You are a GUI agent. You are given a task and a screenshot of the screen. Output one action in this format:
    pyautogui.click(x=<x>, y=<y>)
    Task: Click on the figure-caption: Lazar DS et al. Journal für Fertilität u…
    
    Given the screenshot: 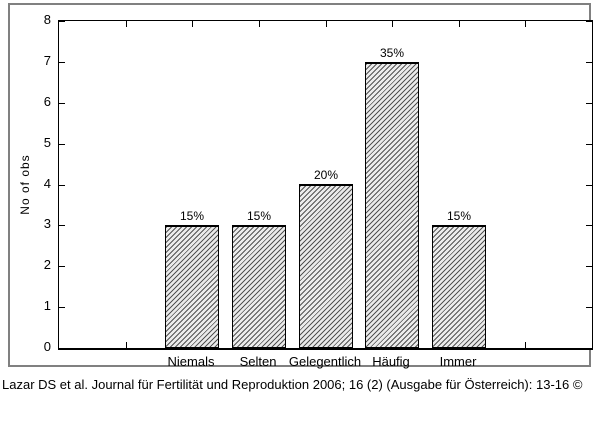 What is the action you would take?
    pyautogui.click(x=292, y=384)
    